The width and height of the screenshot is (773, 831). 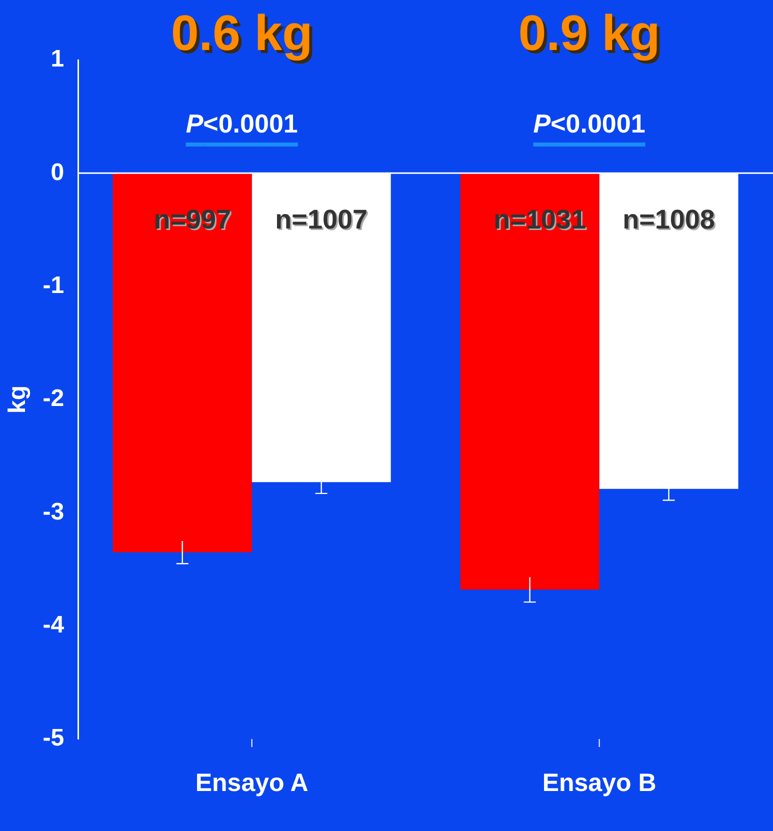 I want to click on y-tick-label: -4, so click(x=53, y=624).